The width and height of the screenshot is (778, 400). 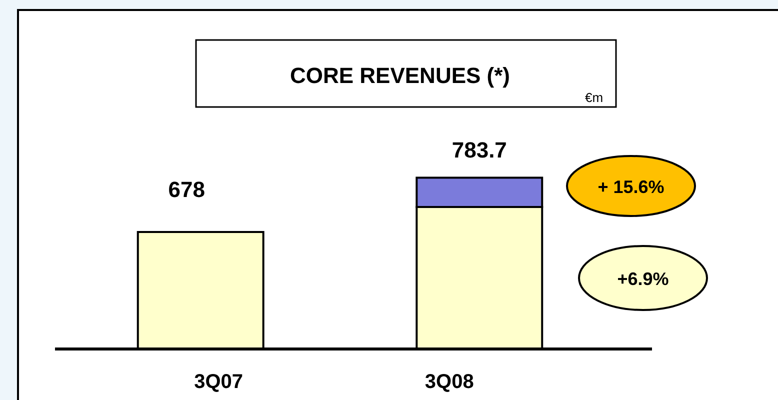 I want to click on text: 783.7, so click(x=479, y=150).